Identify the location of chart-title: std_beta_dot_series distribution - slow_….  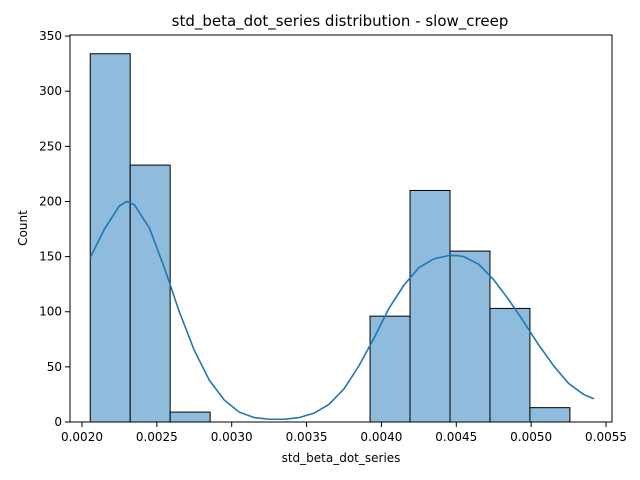
(340, 21).